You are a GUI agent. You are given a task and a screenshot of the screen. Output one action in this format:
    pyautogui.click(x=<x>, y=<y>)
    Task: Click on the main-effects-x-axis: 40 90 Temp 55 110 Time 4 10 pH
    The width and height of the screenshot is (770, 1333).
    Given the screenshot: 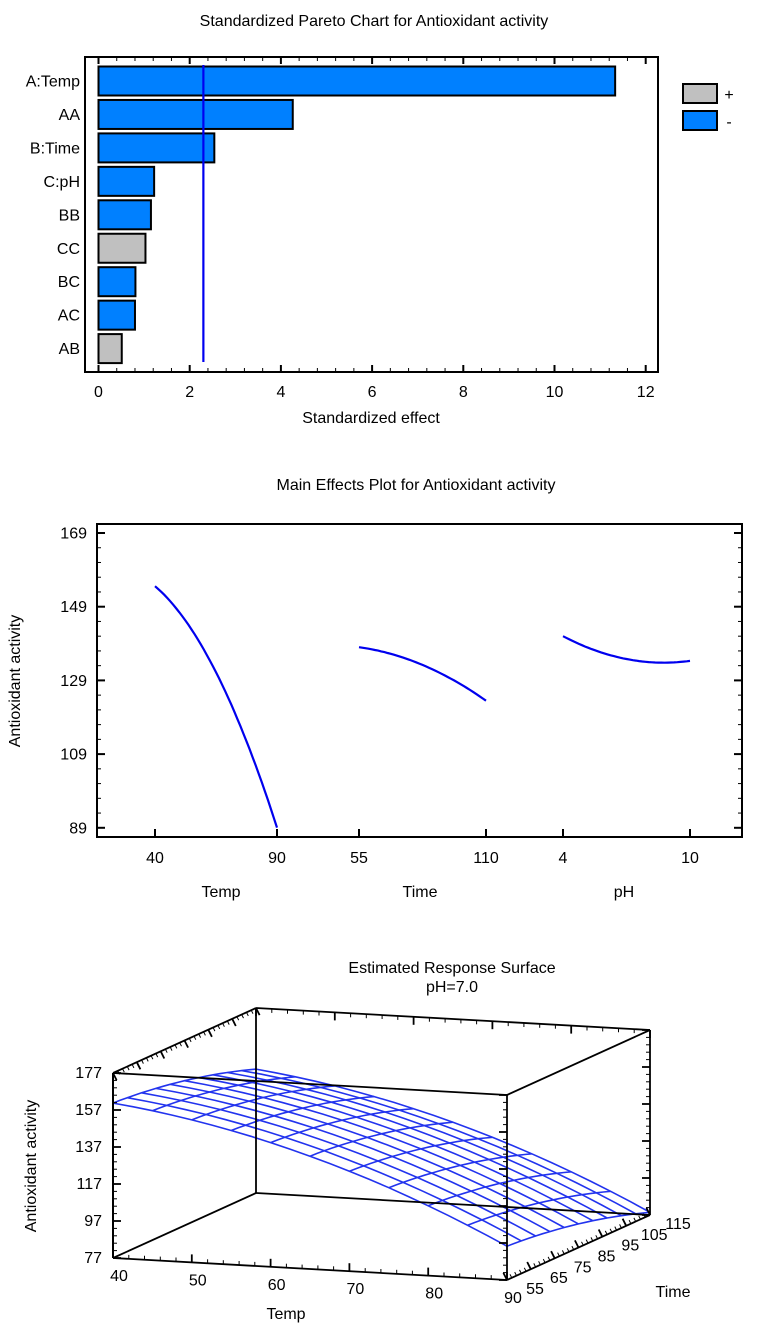 What is the action you would take?
    pyautogui.click(x=422, y=865)
    